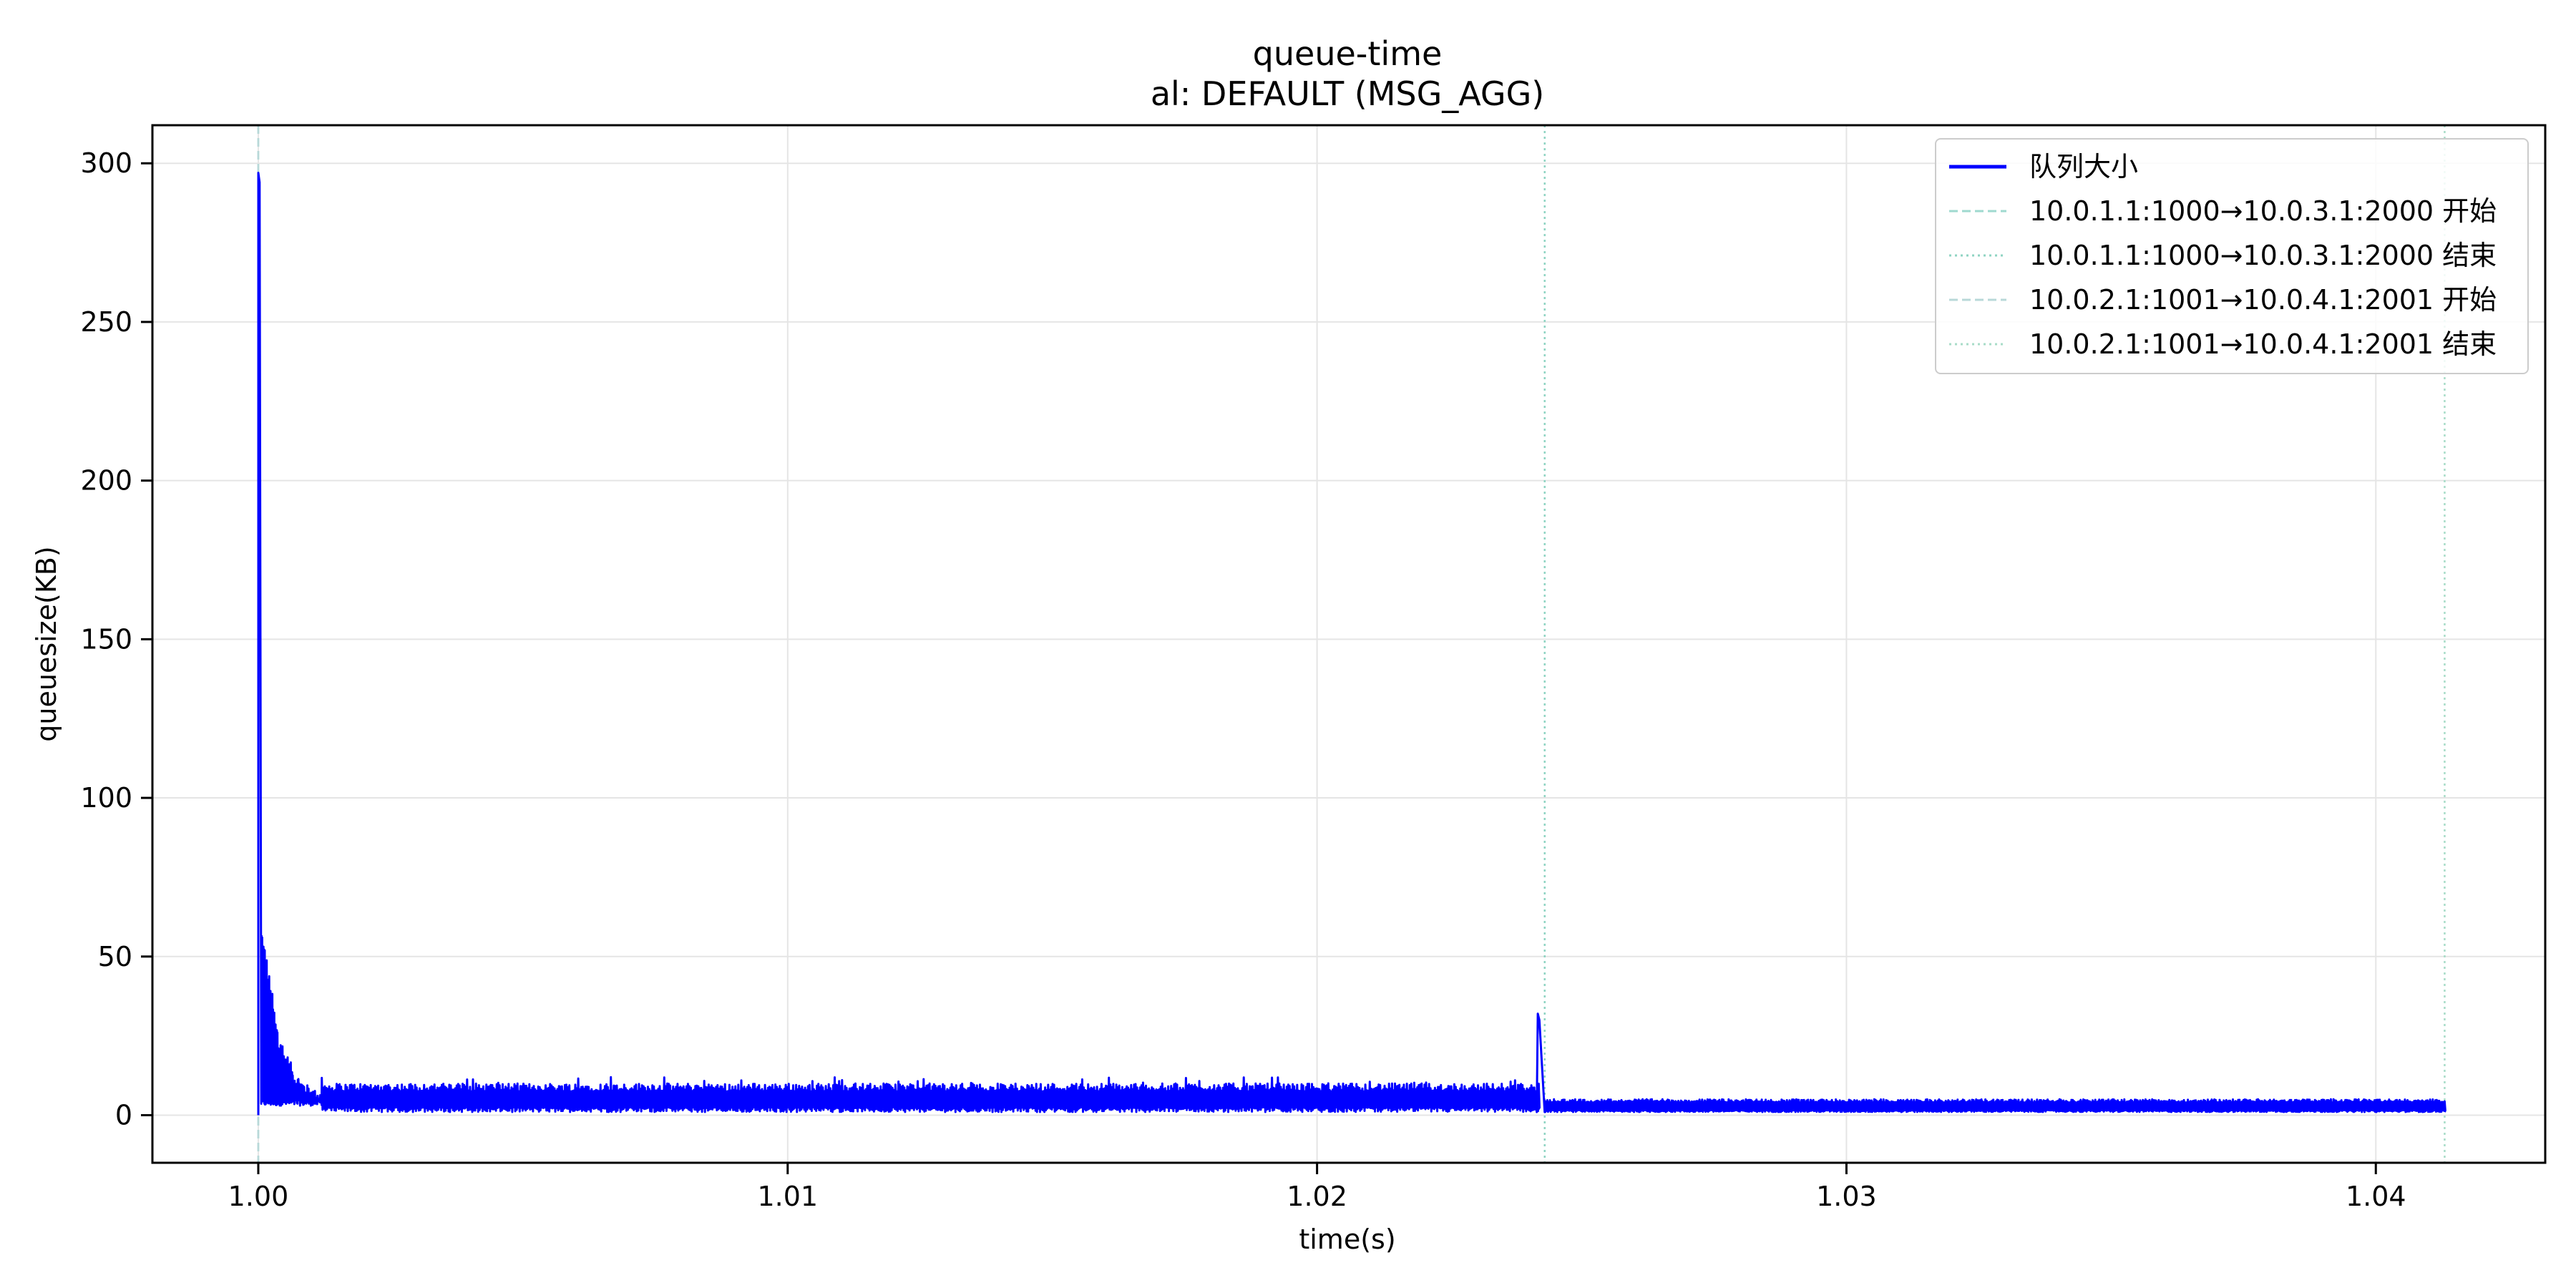 The height and width of the screenshot is (1288, 2576). I want to click on y-tick-label: 150, so click(106, 639).